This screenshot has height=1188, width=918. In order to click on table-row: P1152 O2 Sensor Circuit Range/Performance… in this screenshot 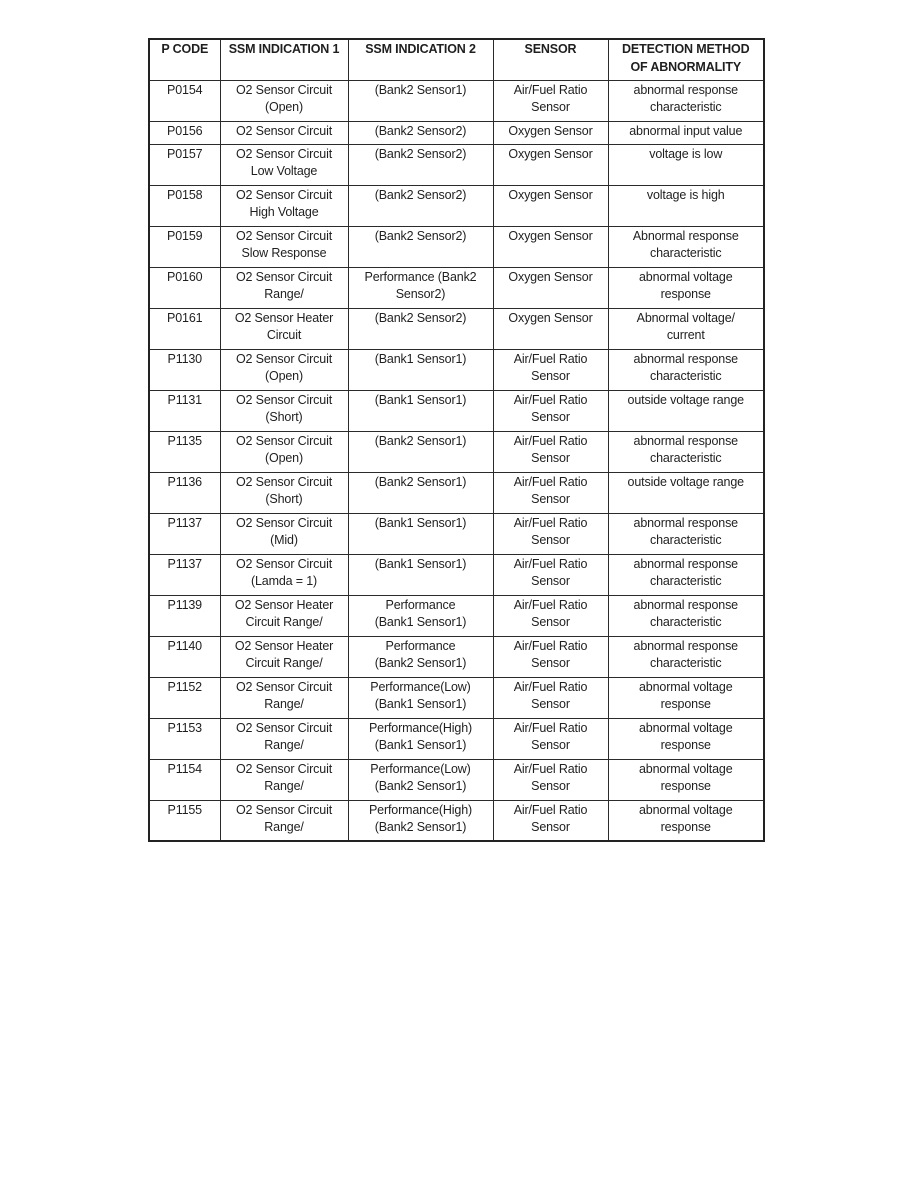, I will do `click(456, 697)`.